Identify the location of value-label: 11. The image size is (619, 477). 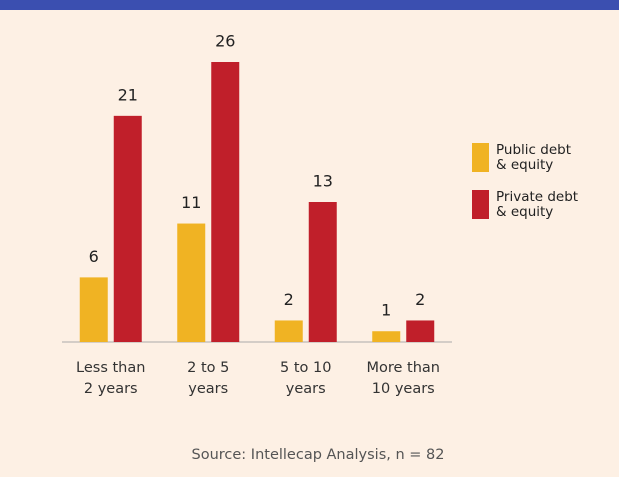
(191, 202).